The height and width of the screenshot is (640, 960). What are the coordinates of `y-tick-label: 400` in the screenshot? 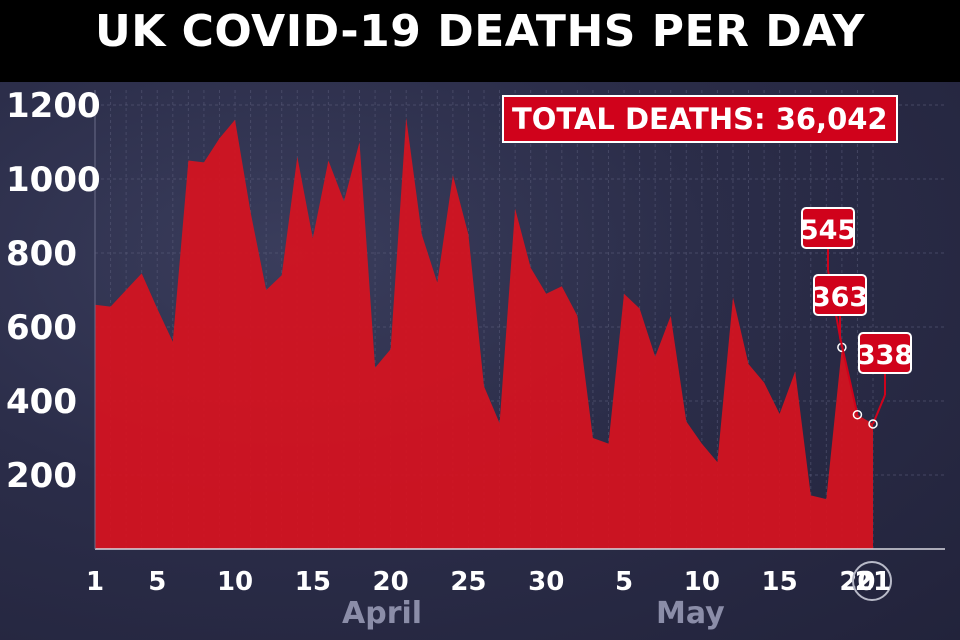 It's located at (41, 402).